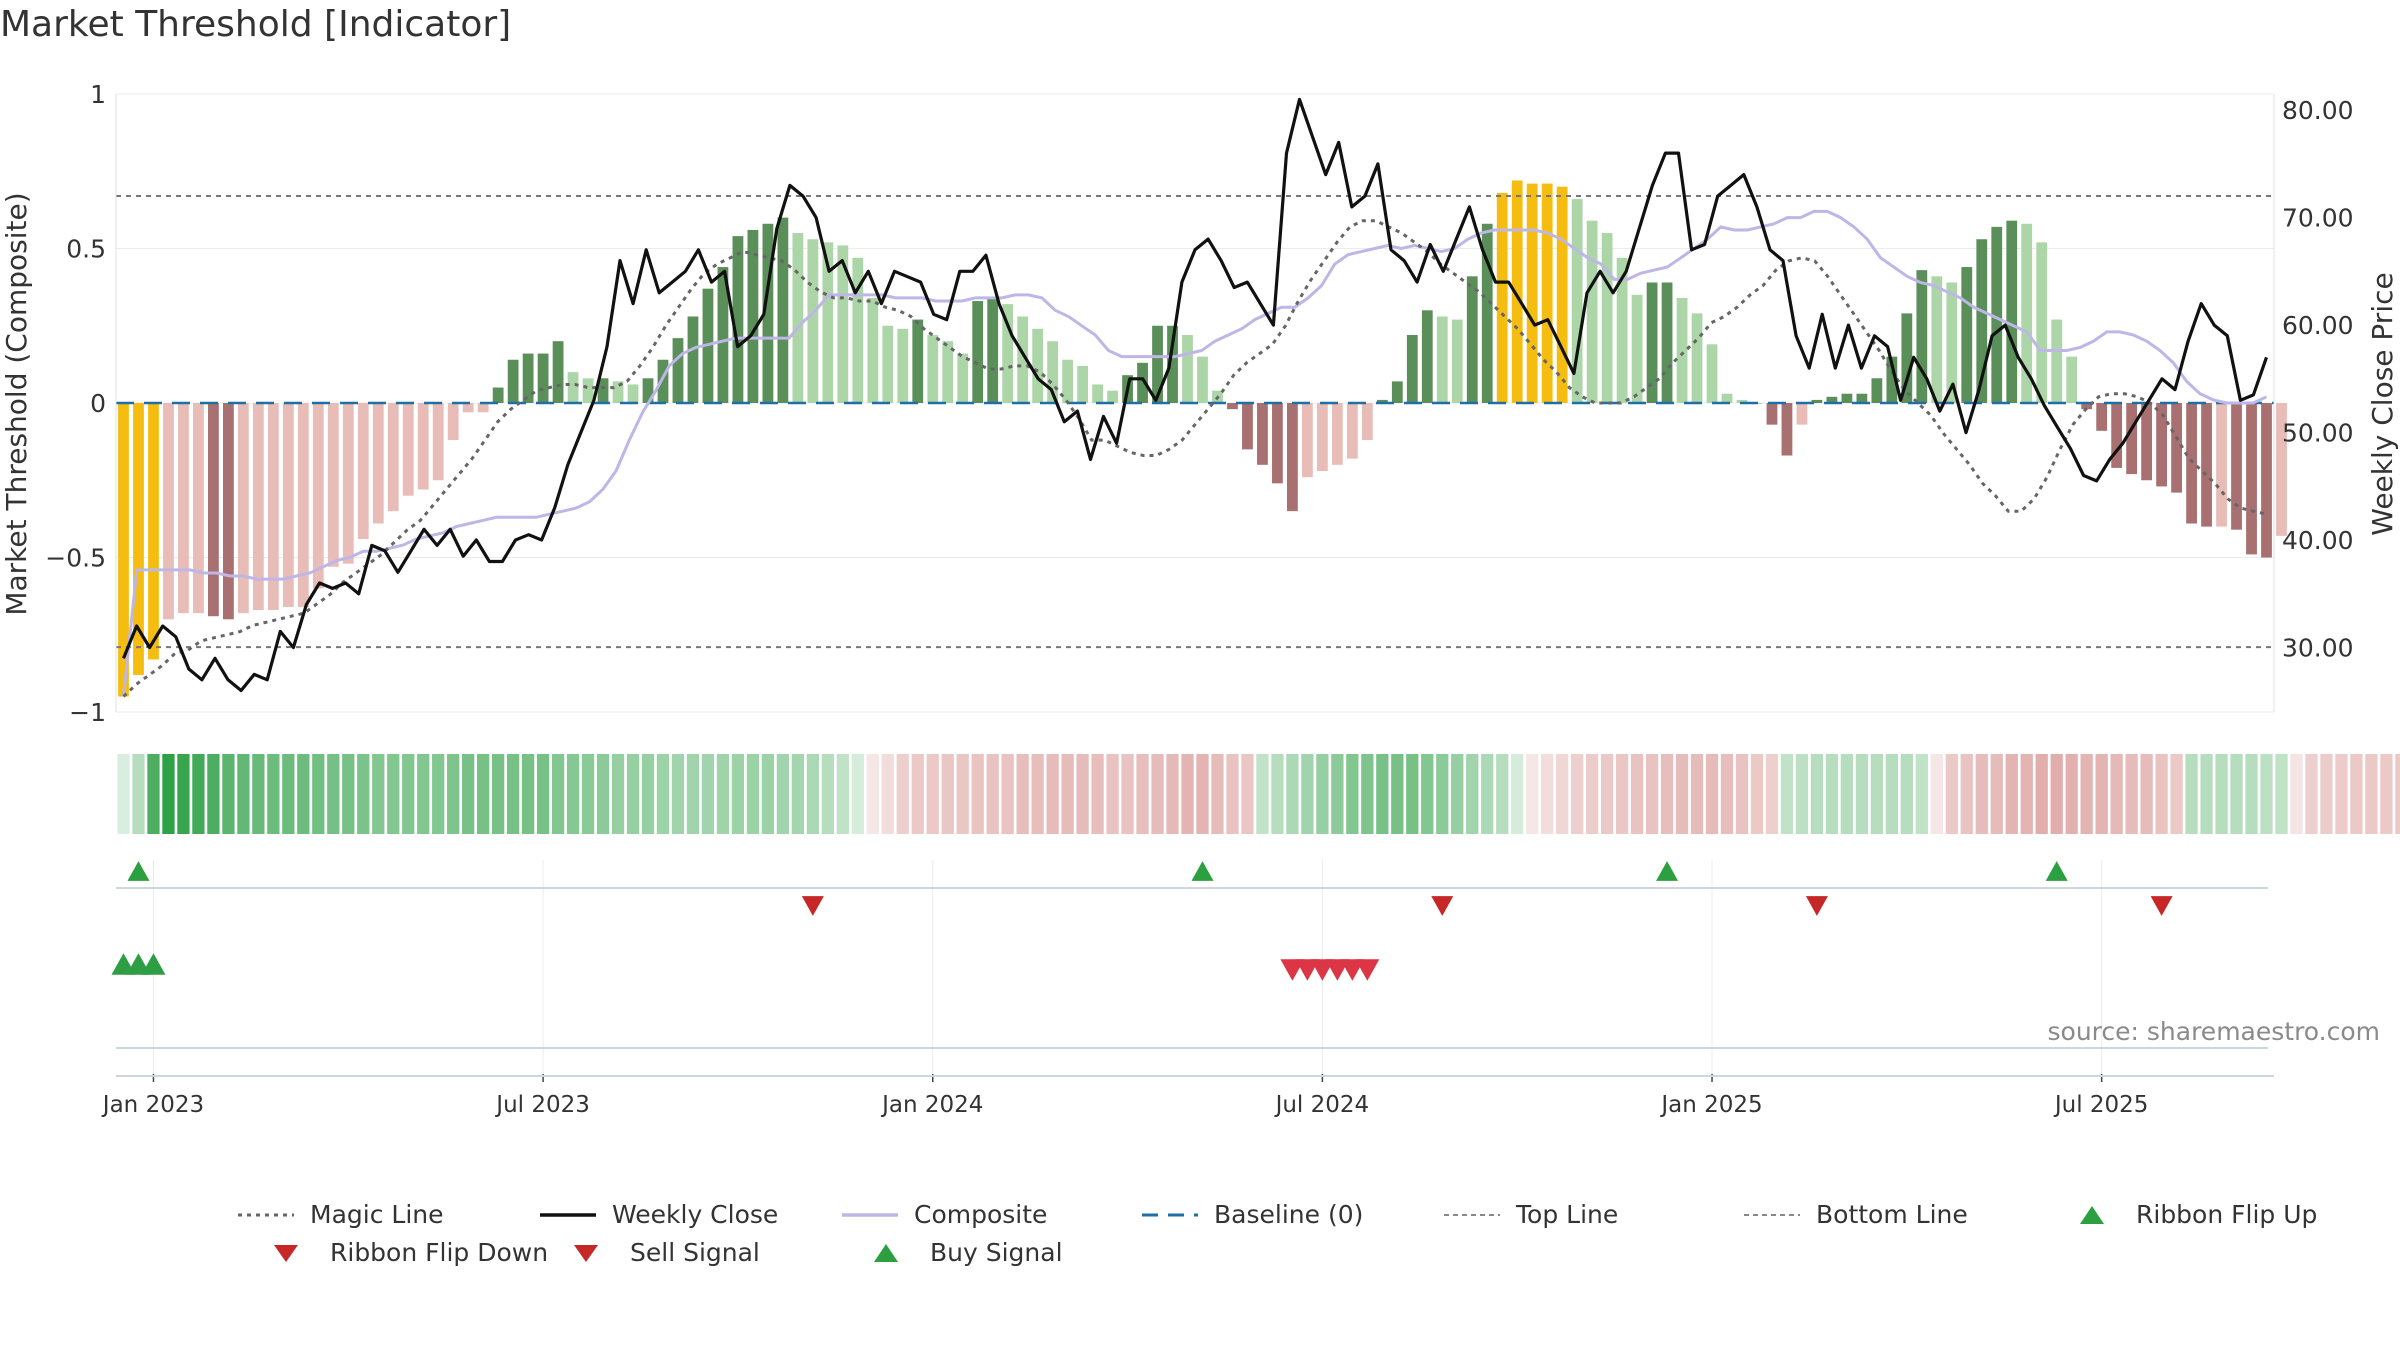 This screenshot has width=2400, height=1350. Describe the element at coordinates (439, 1252) in the screenshot. I see `legend-label: Ribbon Flip Down` at that location.